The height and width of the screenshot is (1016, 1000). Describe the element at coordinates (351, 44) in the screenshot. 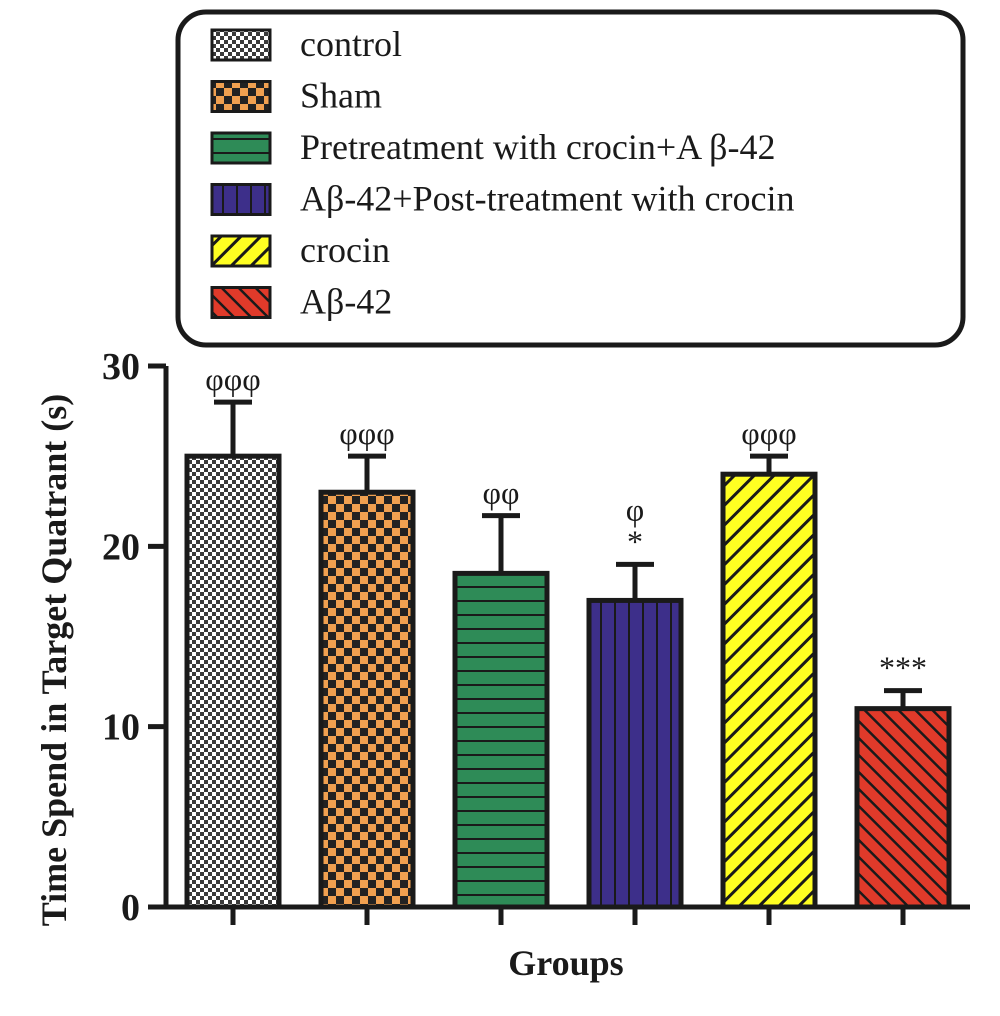

I see `legend-label-0: control` at that location.